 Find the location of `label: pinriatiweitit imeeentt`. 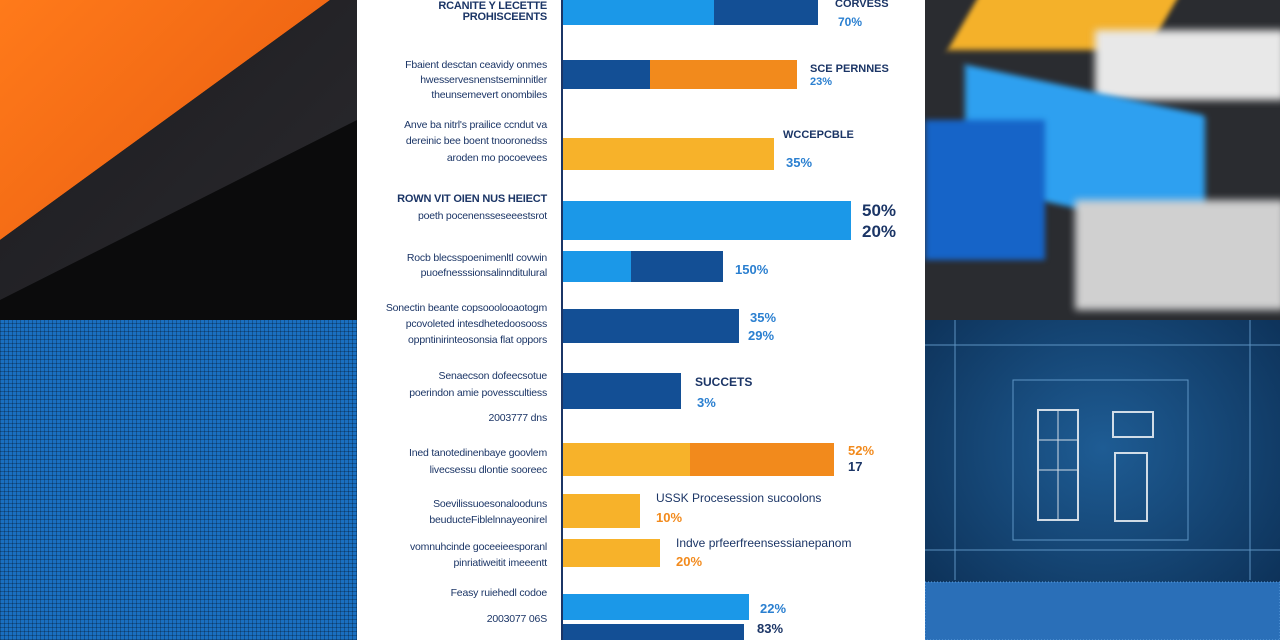

label: pinriatiweitit imeeentt is located at coordinates (500, 563).